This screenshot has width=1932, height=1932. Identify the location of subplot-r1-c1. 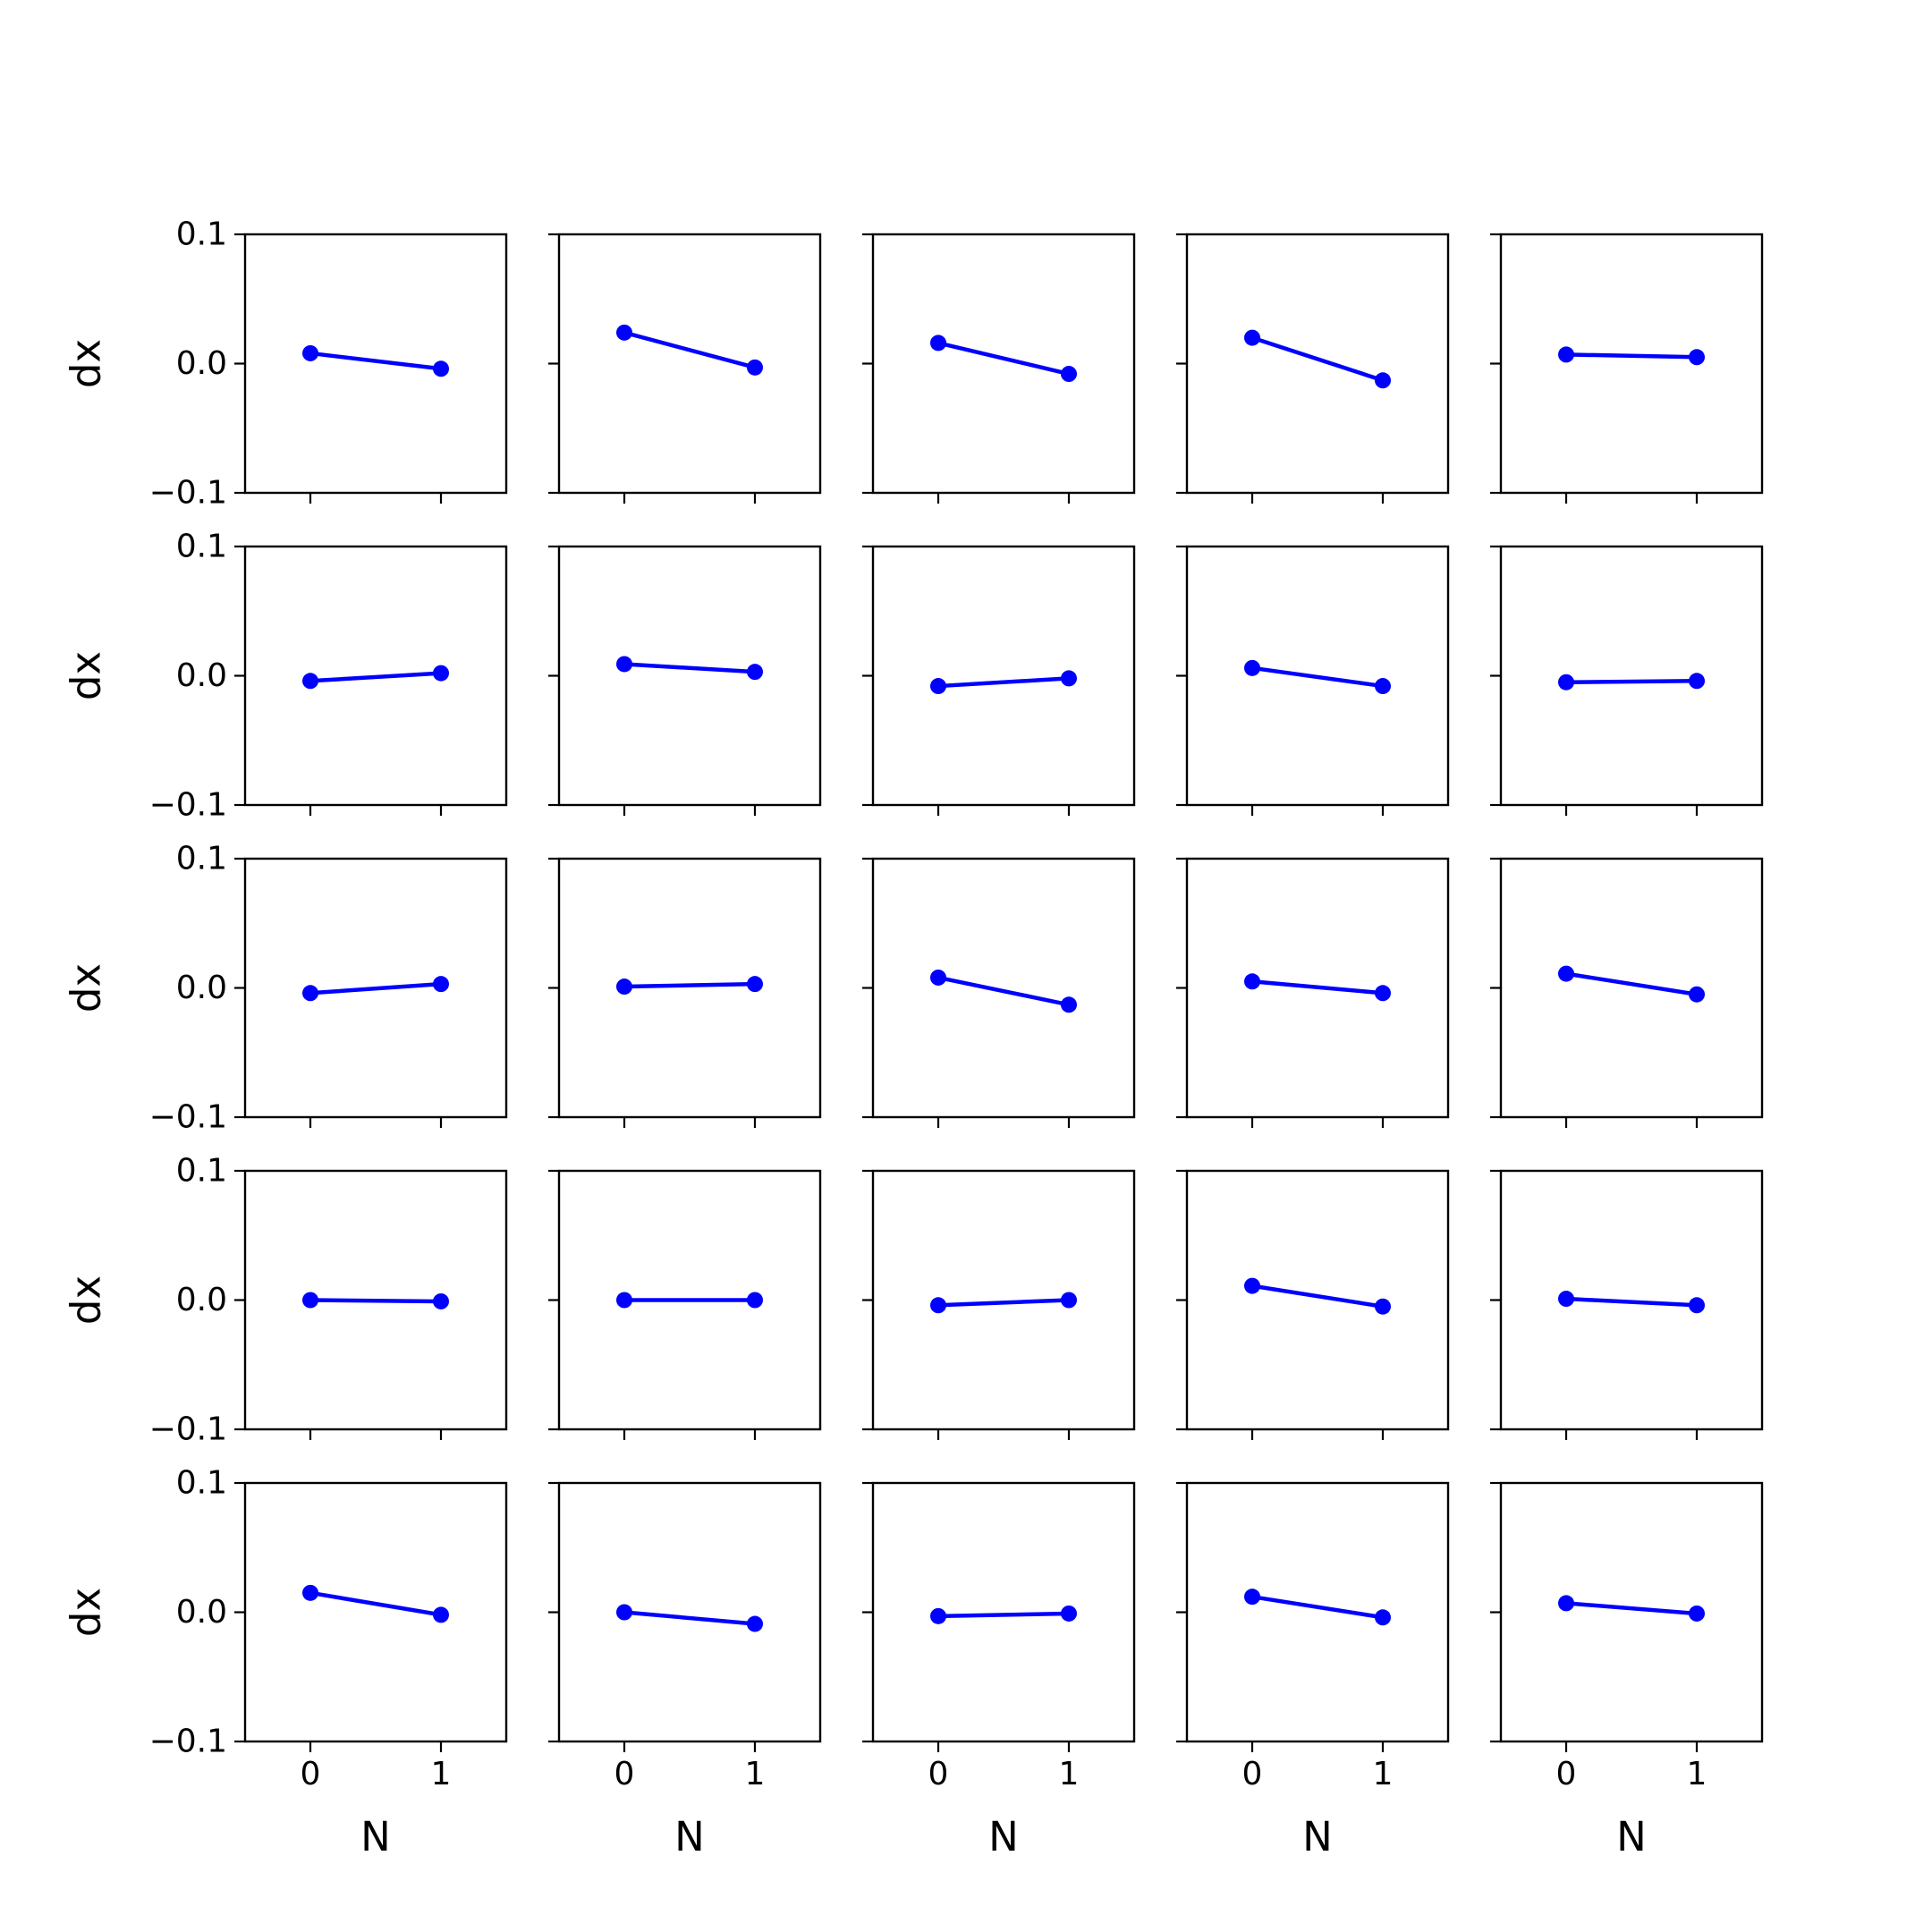
(685, 680).